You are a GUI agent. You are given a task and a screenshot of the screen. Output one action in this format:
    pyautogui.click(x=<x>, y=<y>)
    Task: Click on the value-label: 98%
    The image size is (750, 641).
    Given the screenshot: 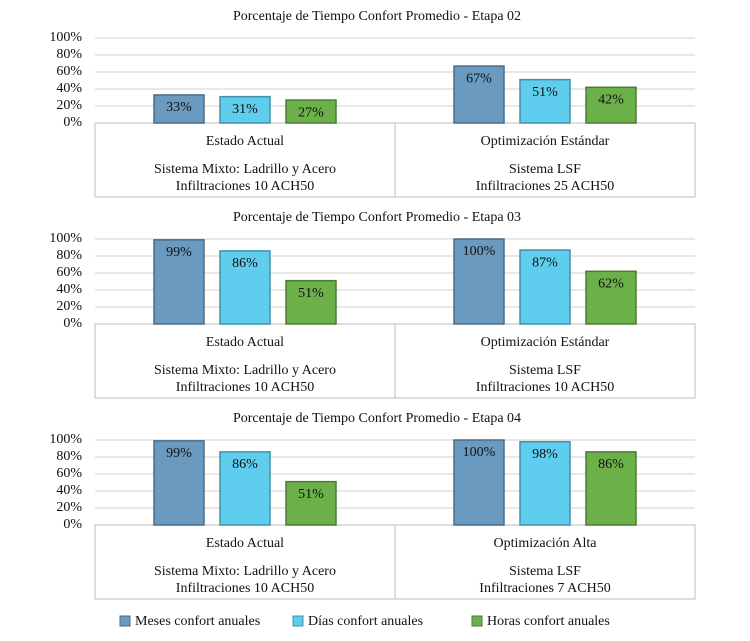 What is the action you would take?
    pyautogui.click(x=545, y=454)
    